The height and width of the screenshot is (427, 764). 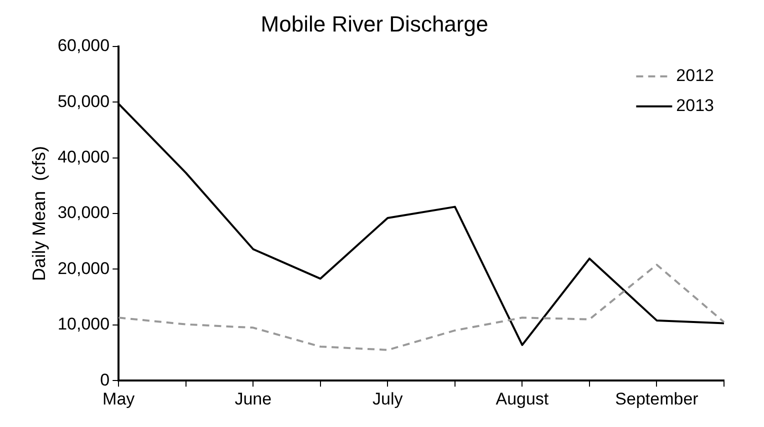 What do you see at coordinates (84, 212) in the screenshot?
I see `y-tick-label: 30,000` at bounding box center [84, 212].